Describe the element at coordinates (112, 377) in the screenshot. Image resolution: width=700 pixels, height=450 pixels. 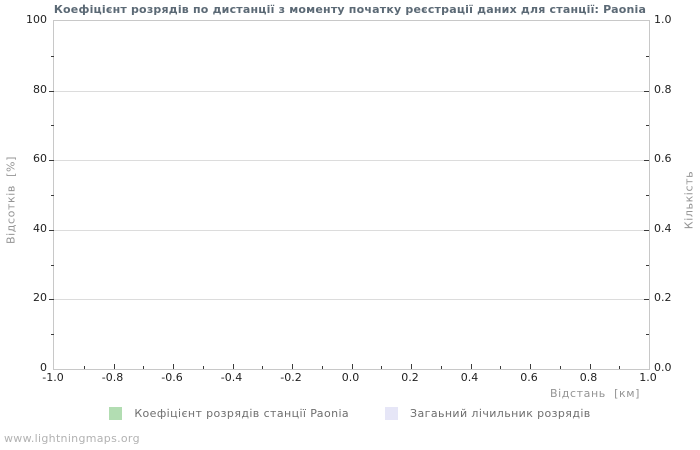
I see `x-axis-tick-label: -0.8` at that location.